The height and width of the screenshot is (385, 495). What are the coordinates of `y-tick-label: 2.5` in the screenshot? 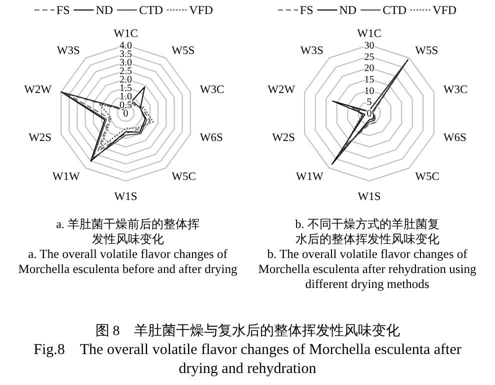 It's located at (126, 71).